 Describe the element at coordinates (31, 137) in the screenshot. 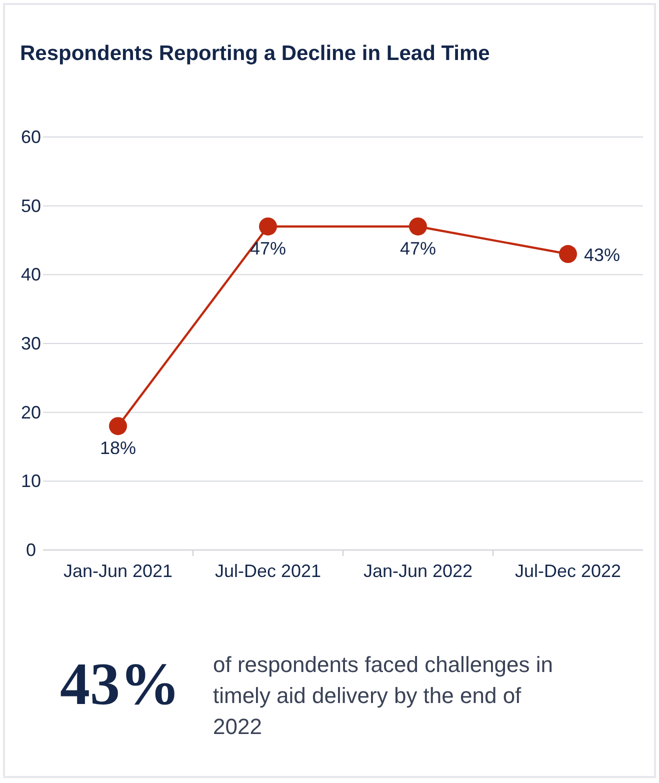

I see `y-tick-label: 60` at that location.